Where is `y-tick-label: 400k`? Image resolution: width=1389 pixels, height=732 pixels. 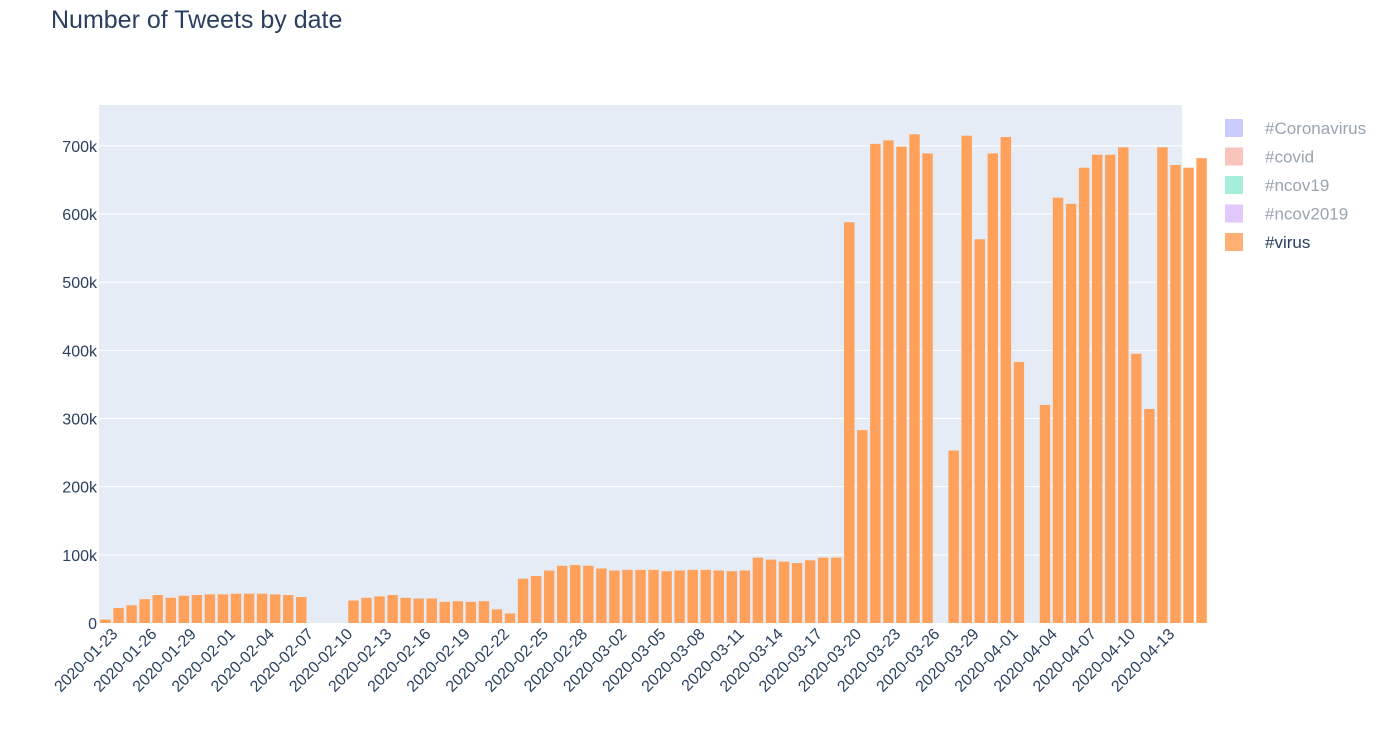
y-tick-label: 400k is located at coordinates (80, 351).